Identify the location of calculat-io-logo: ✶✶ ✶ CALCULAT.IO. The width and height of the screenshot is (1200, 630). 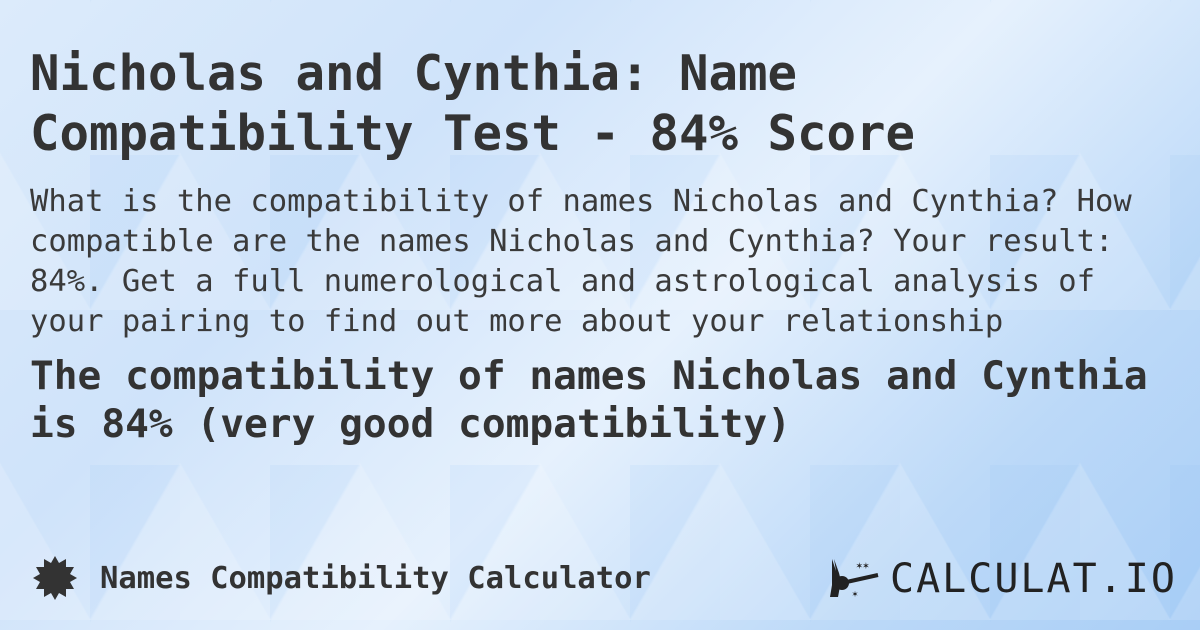
(1002, 579).